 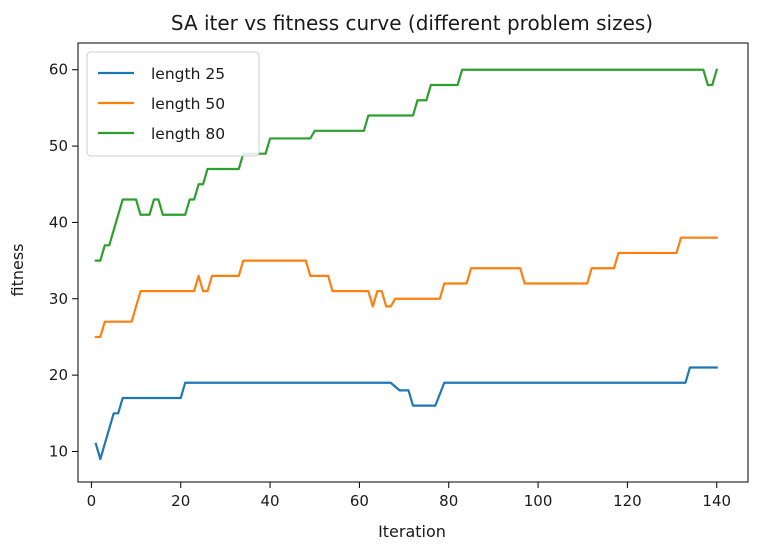 What do you see at coordinates (270, 501) in the screenshot?
I see `x-tick-label: 40` at bounding box center [270, 501].